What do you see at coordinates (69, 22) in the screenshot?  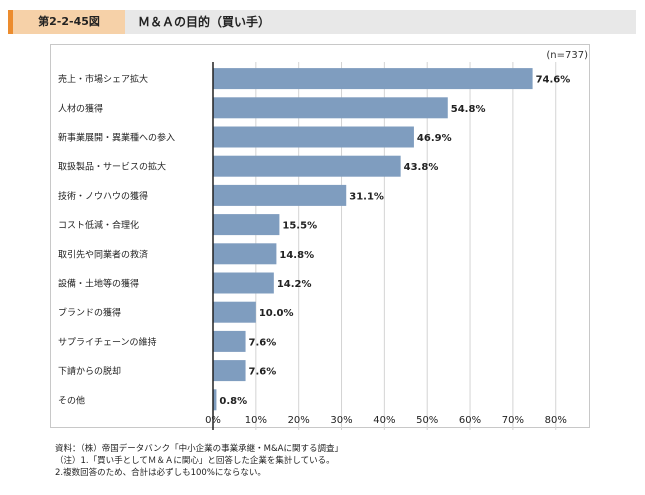 I see `figure-number: 第2-2-45図` at bounding box center [69, 22].